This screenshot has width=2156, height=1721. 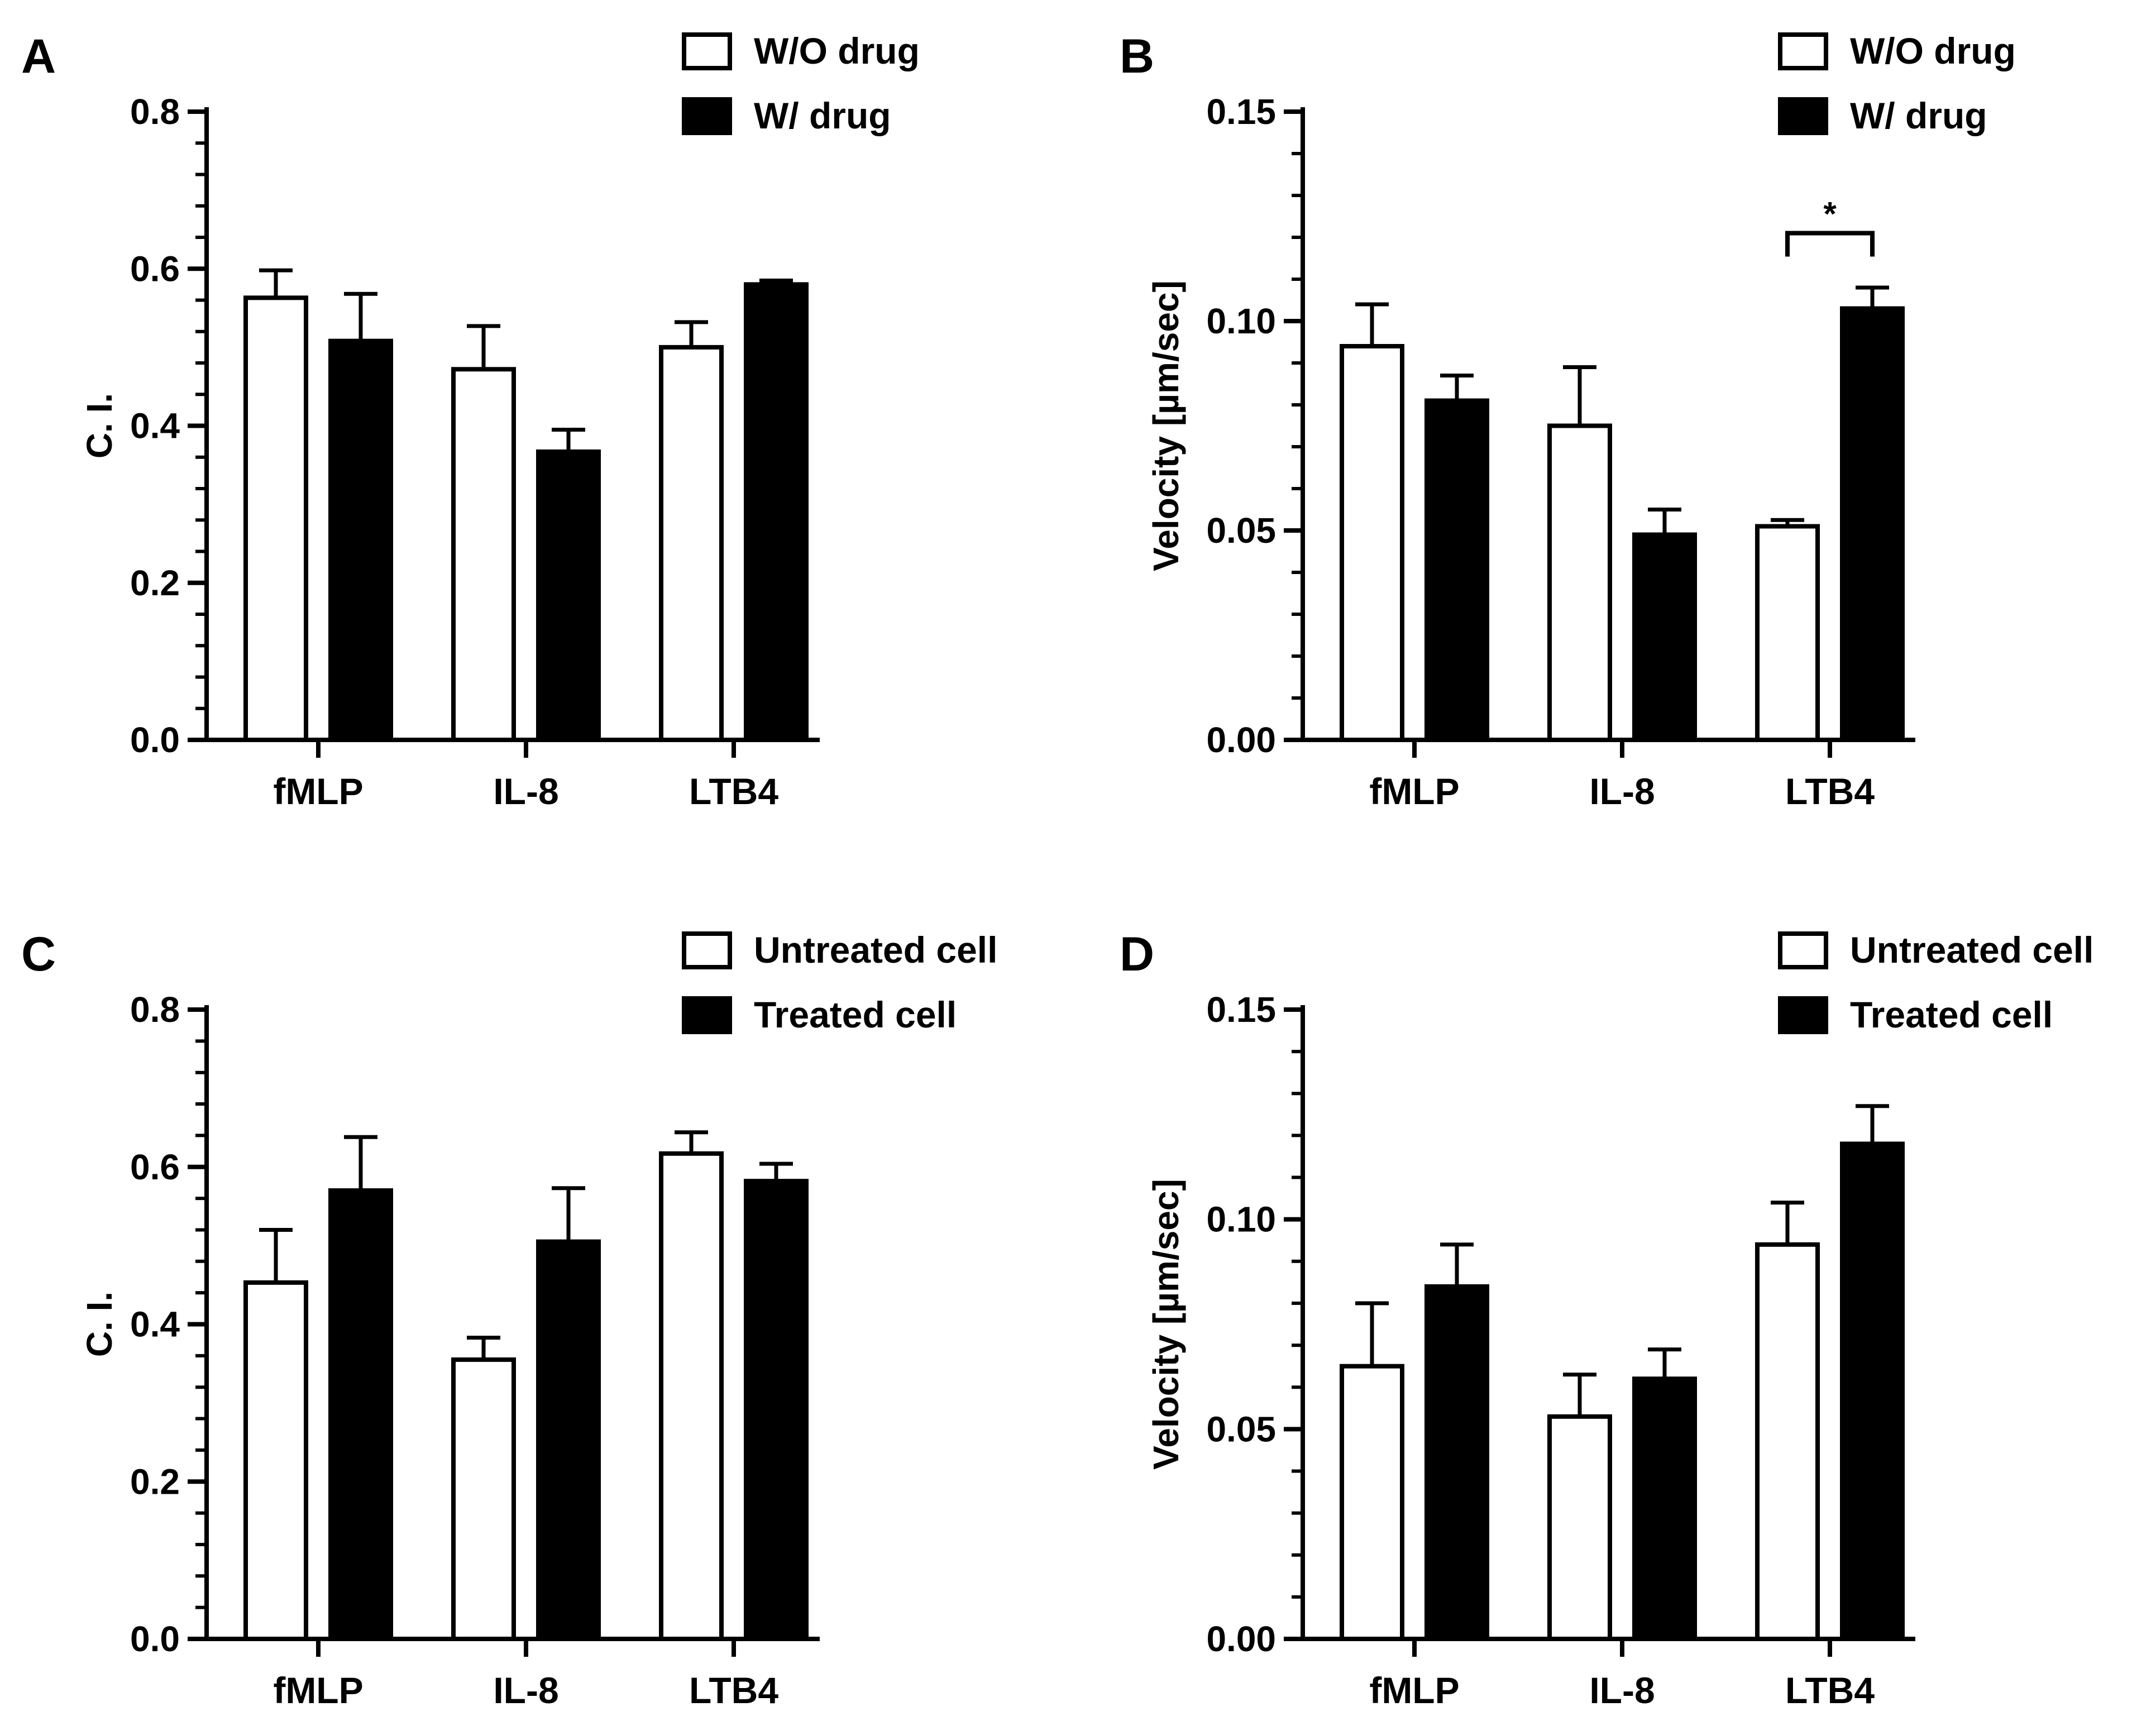 I want to click on significance-label: *, so click(x=1830, y=214).